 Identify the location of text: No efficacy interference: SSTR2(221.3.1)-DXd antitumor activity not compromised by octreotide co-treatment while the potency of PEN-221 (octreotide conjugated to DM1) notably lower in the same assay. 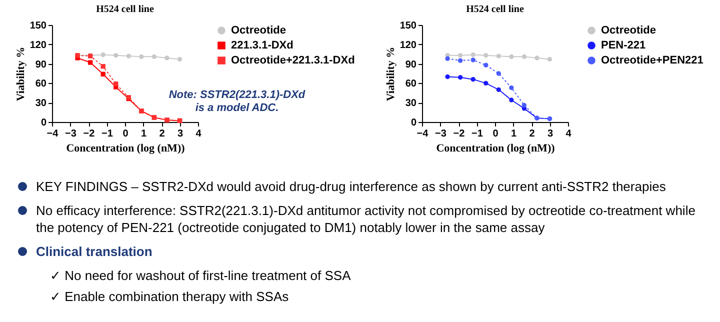
(363, 219).